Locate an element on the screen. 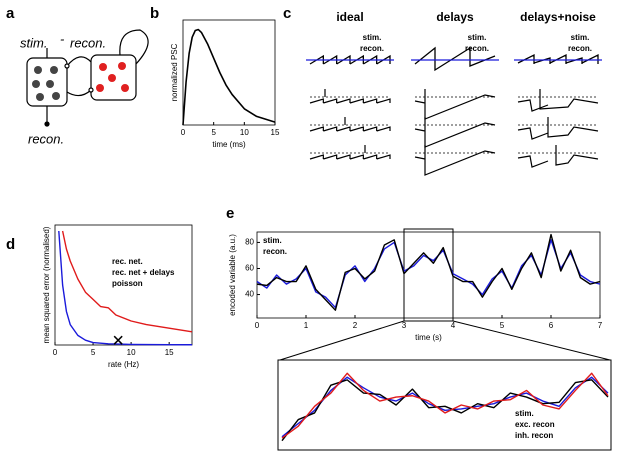 The width and height of the screenshot is (617, 454). legend-entry: inh. recon is located at coordinates (534, 435).